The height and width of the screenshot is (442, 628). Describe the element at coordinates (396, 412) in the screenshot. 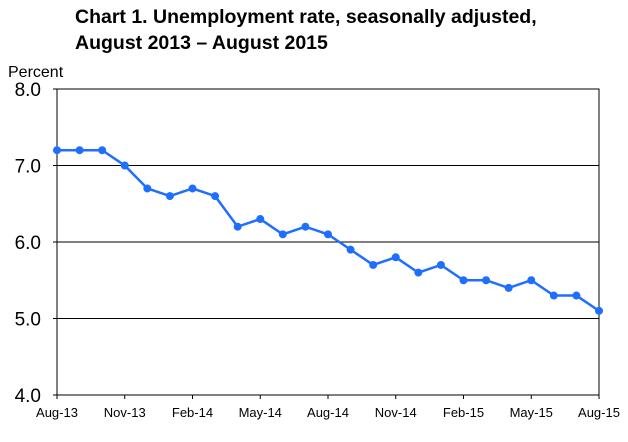

I see `x-tick-label: Nov-14` at that location.